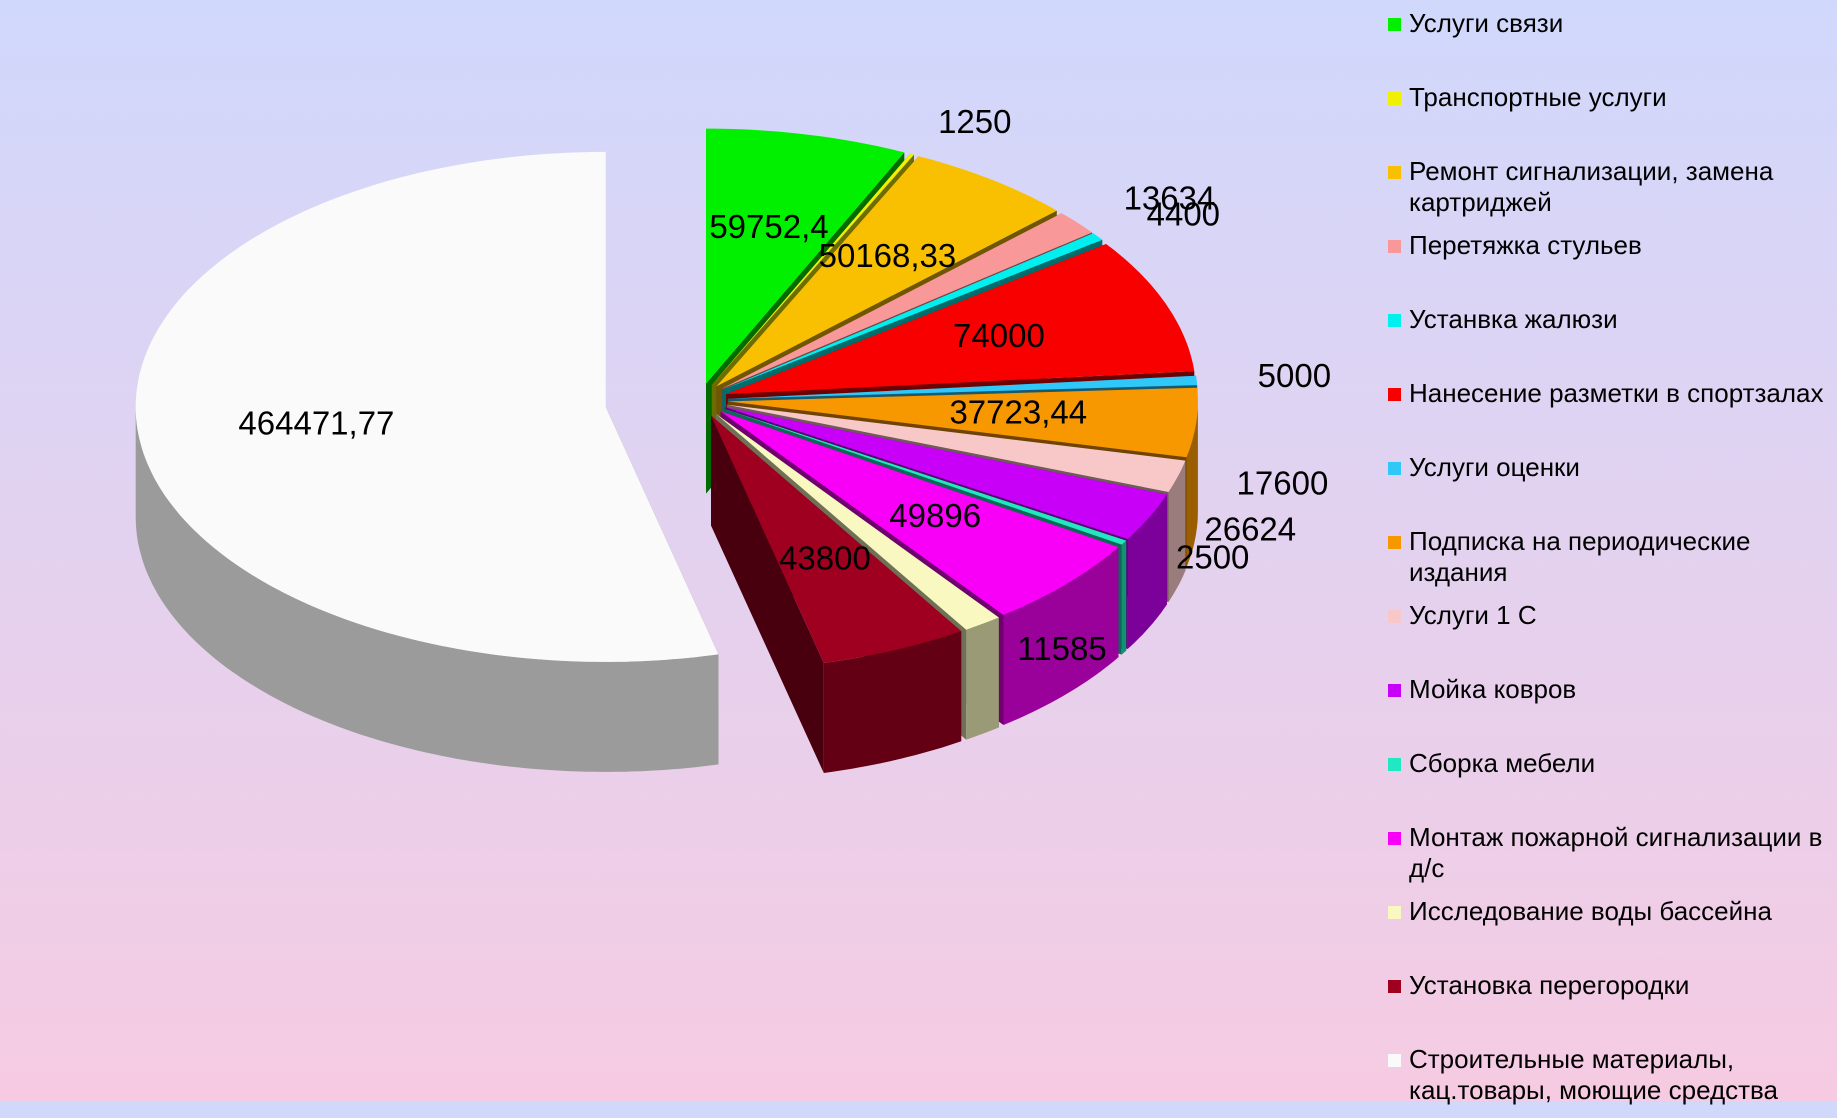 The width and height of the screenshot is (1837, 1118). Describe the element at coordinates (1610, 415) in the screenshot. I see `legend-item: Нанесение разметки в спортзалах` at that location.